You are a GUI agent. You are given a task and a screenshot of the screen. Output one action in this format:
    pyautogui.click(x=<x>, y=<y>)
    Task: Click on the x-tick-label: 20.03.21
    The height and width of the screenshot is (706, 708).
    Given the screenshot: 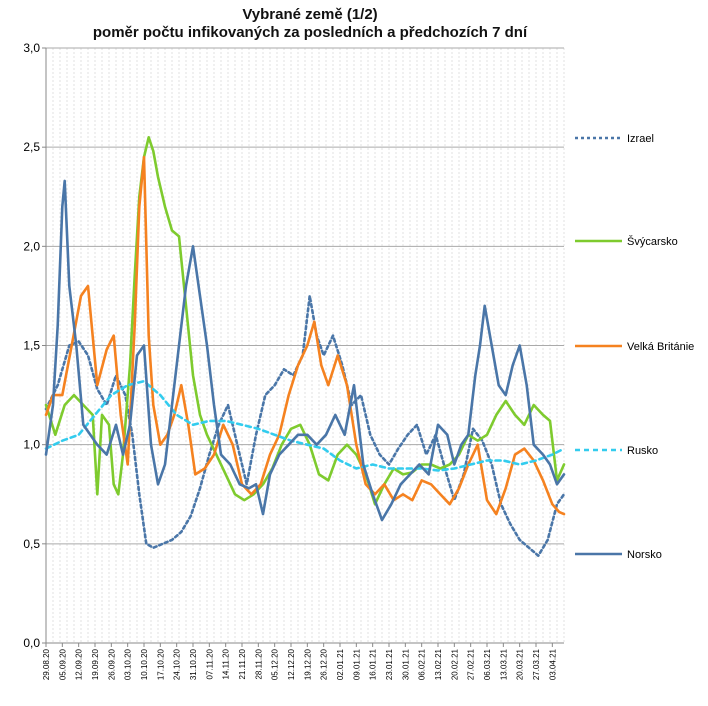 What is the action you would take?
    pyautogui.click(x=520, y=664)
    